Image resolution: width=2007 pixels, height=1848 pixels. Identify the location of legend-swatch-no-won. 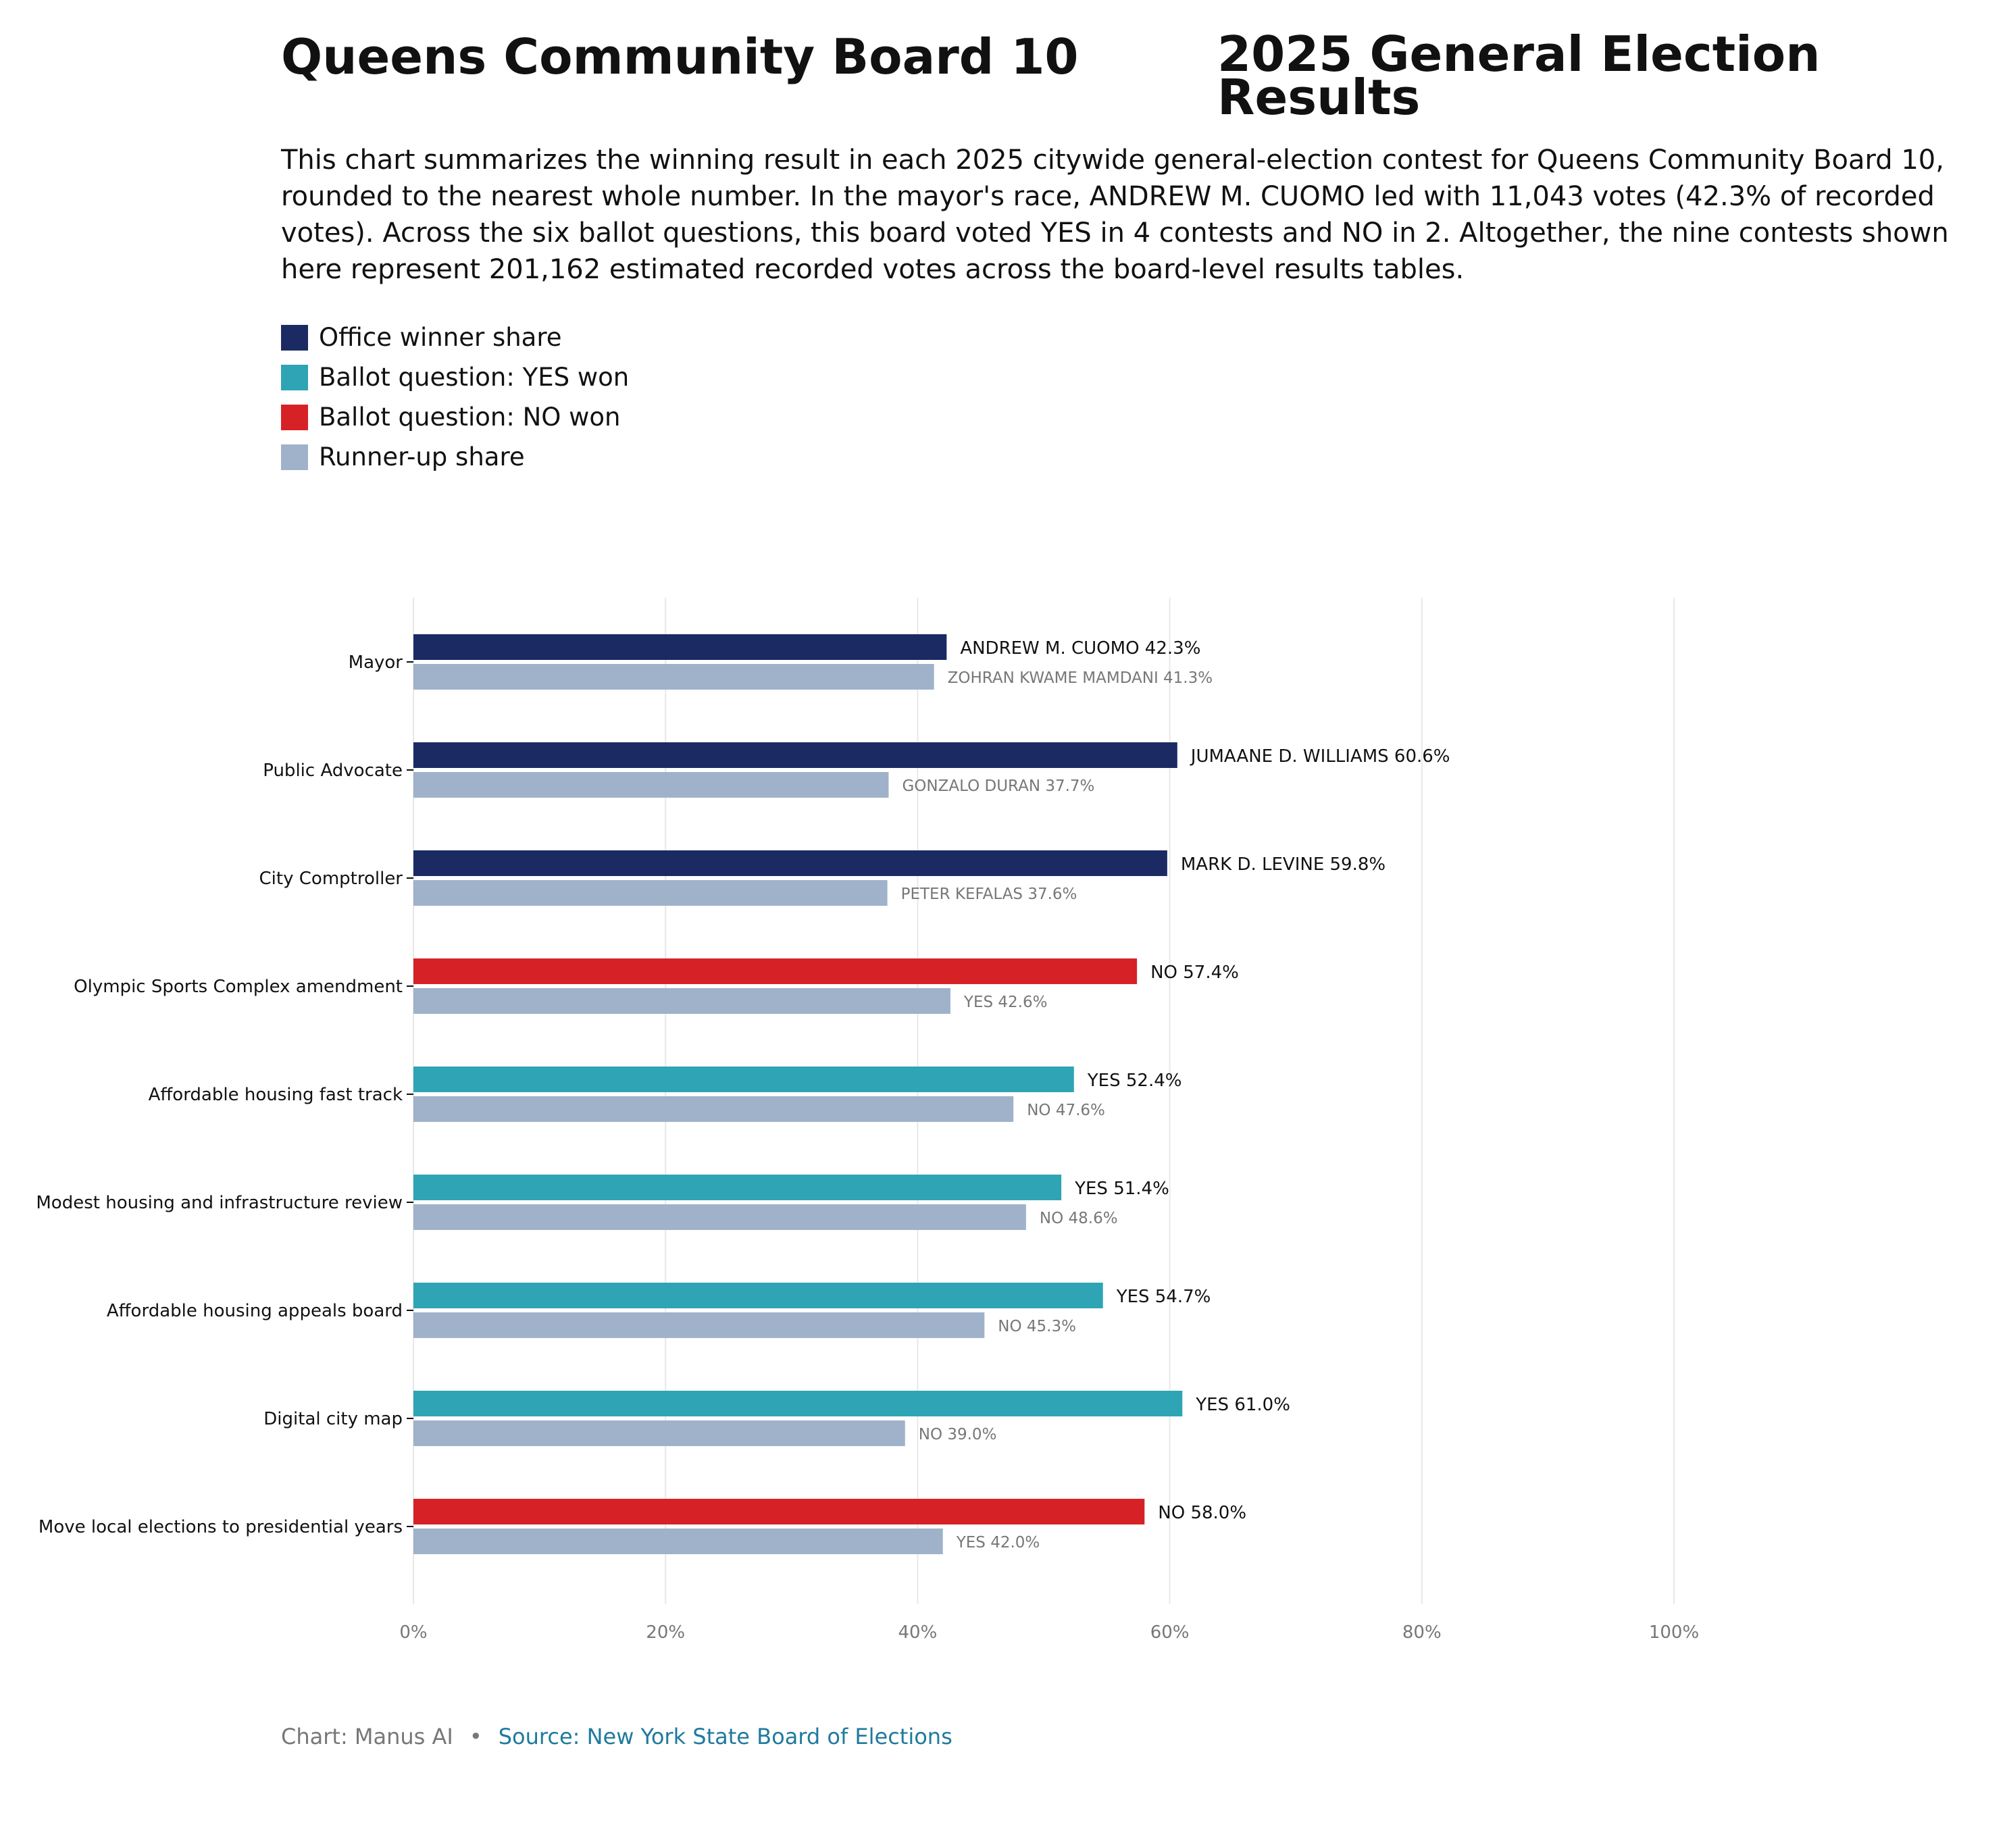
(294, 417).